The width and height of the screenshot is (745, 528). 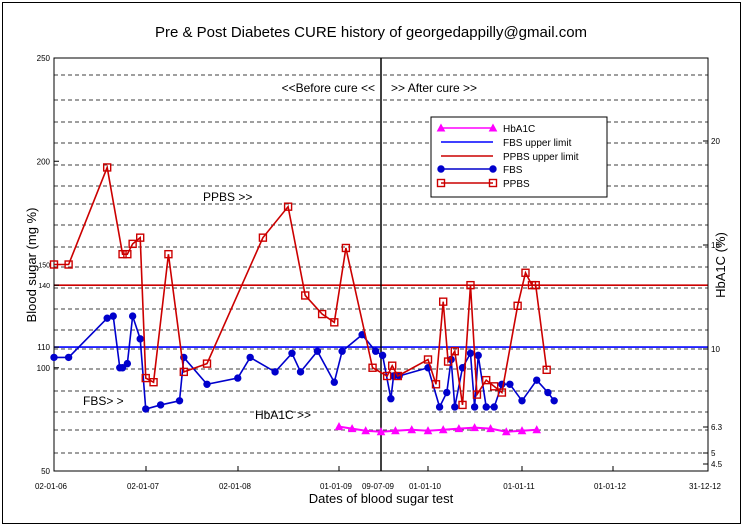 I want to click on x-tick-label: 09-07-09, so click(x=378, y=486).